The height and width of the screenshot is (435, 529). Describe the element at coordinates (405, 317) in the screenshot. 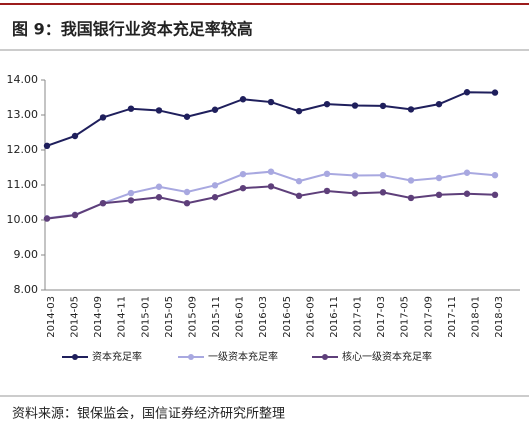

I see `x-tick-label: 2017-05` at that location.